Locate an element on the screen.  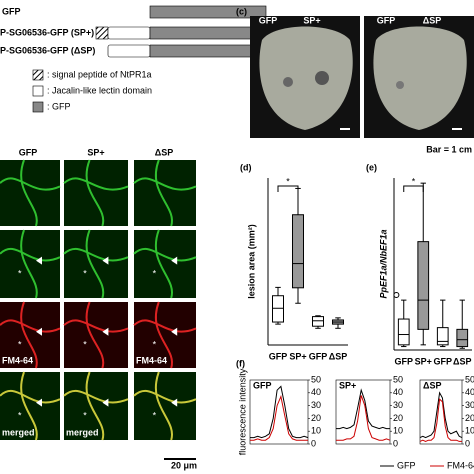
panel-title: ΔSP is located at coordinates (432, 385).